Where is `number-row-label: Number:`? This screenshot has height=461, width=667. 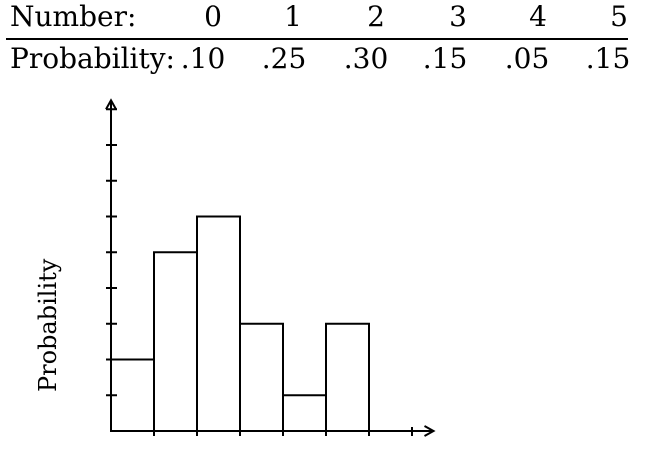 number-row-label: Number: is located at coordinates (73, 16).